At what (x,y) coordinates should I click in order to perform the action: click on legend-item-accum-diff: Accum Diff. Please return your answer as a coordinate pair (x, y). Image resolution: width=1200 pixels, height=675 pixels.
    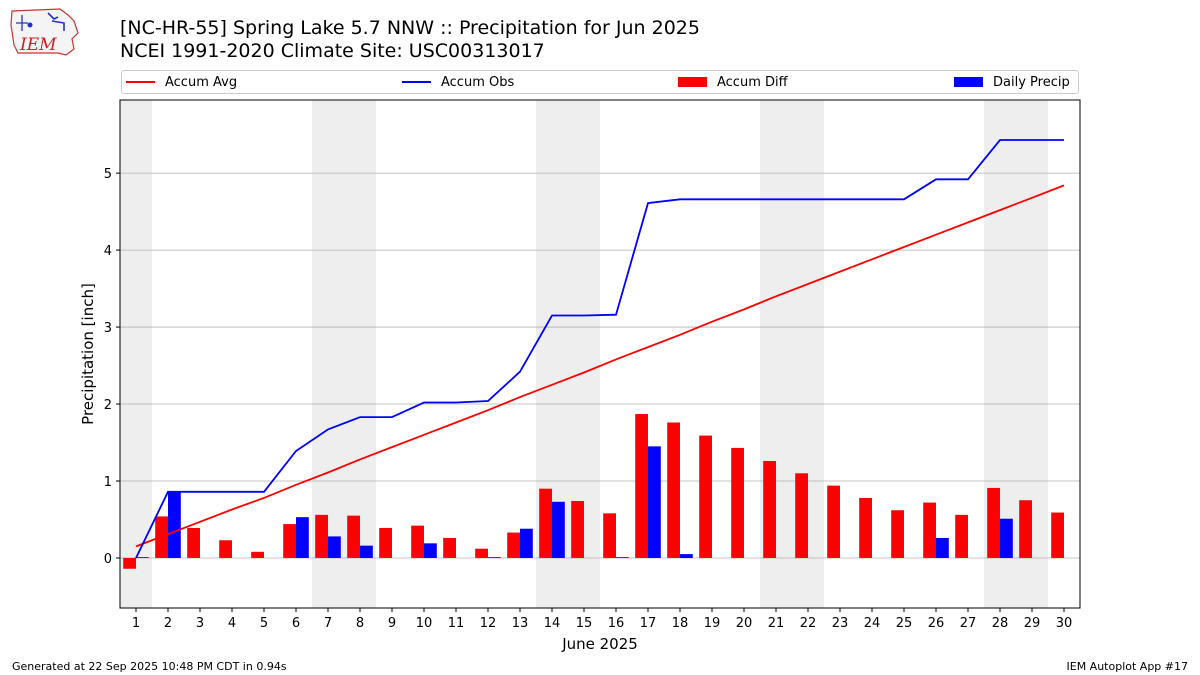
    Looking at the image, I should click on (733, 82).